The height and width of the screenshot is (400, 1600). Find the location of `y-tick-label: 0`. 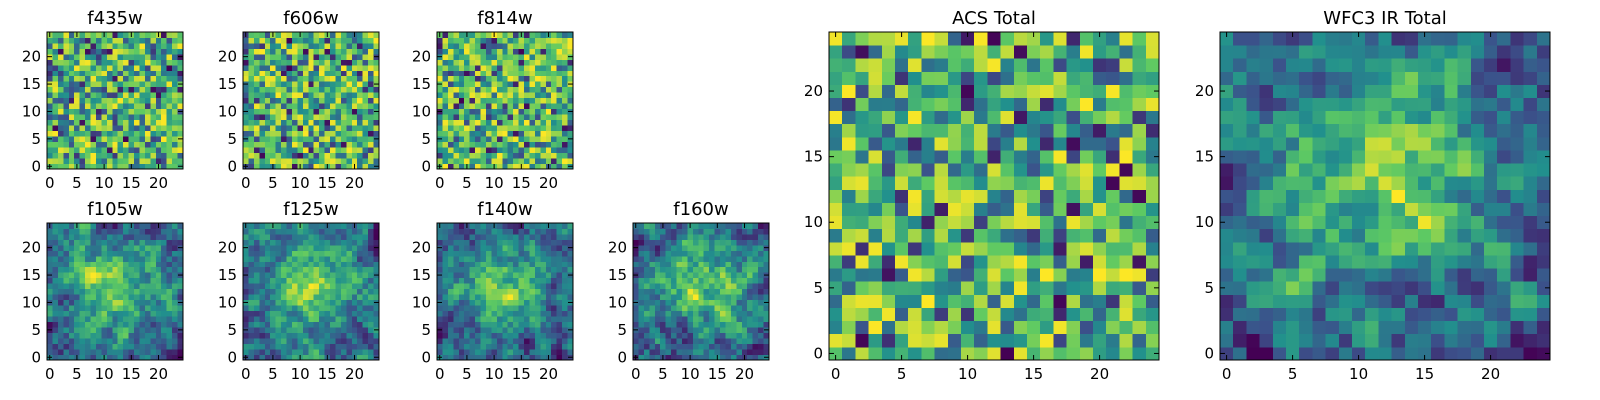

y-tick-label: 0 is located at coordinates (36, 357).